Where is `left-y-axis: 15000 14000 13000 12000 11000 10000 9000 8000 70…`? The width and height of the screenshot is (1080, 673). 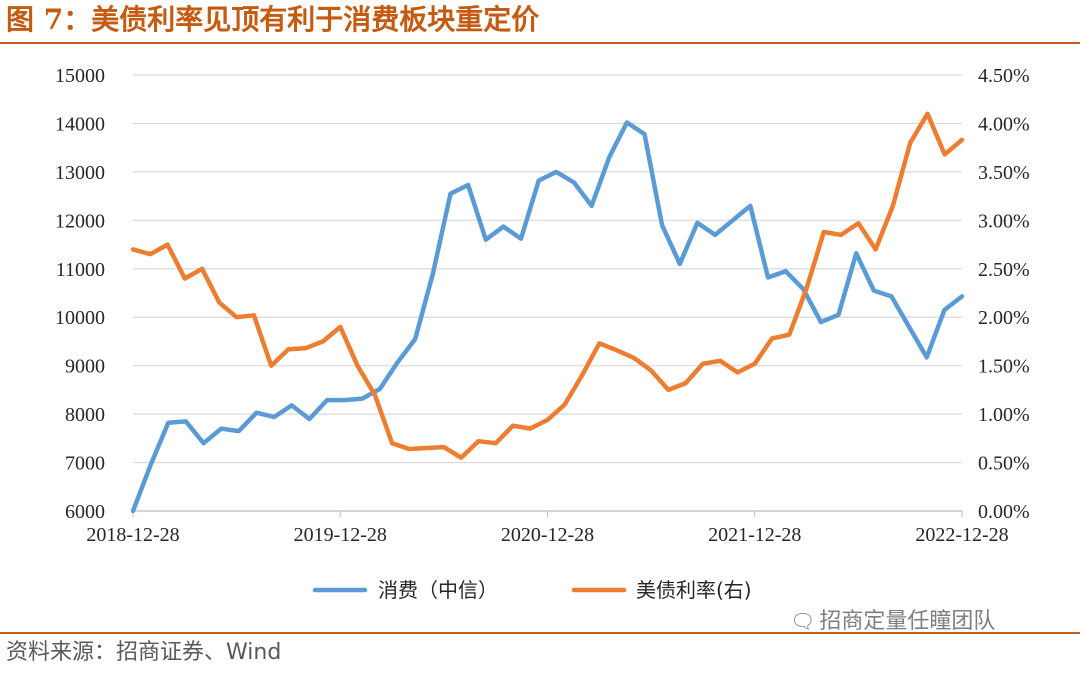
left-y-axis: 15000 14000 13000 12000 11000 10000 9000 8000 70… is located at coordinates (80, 294).